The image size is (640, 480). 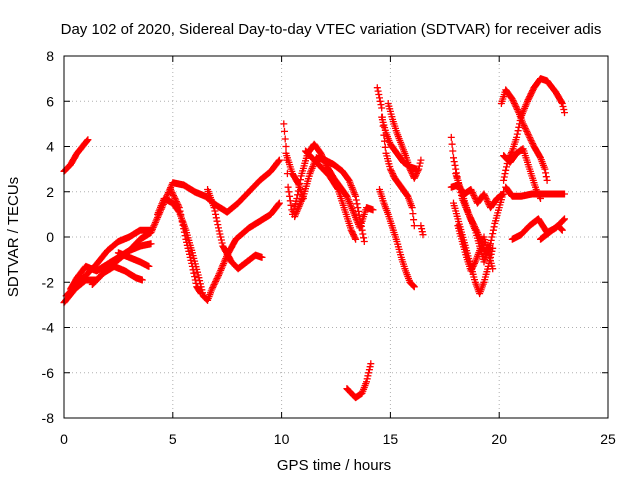 What do you see at coordinates (50, 192) in the screenshot?
I see `y-tick-label: 2` at bounding box center [50, 192].